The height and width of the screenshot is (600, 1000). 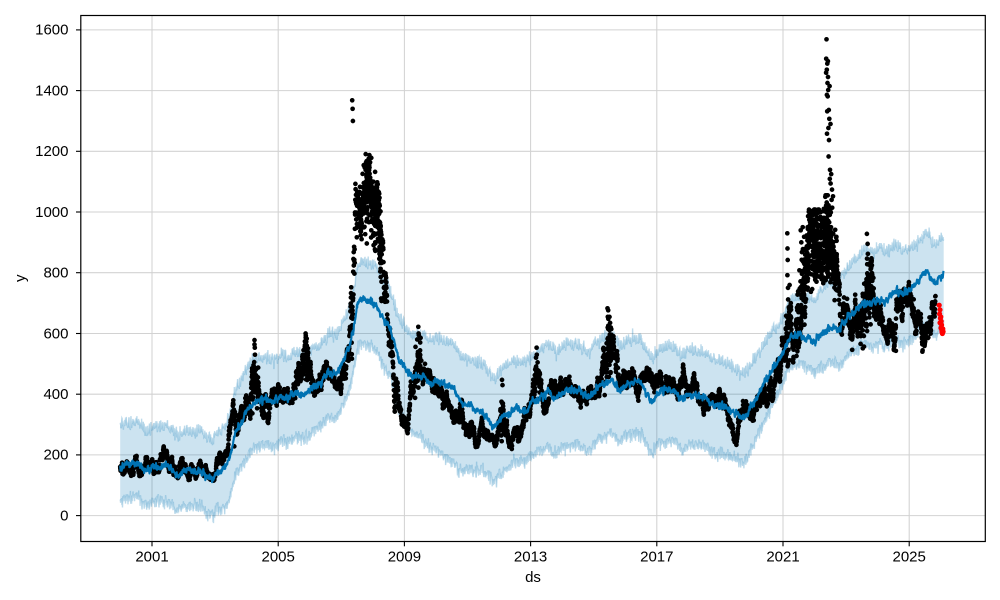 What do you see at coordinates (278, 557) in the screenshot?
I see `svg-text: 2005` at bounding box center [278, 557].